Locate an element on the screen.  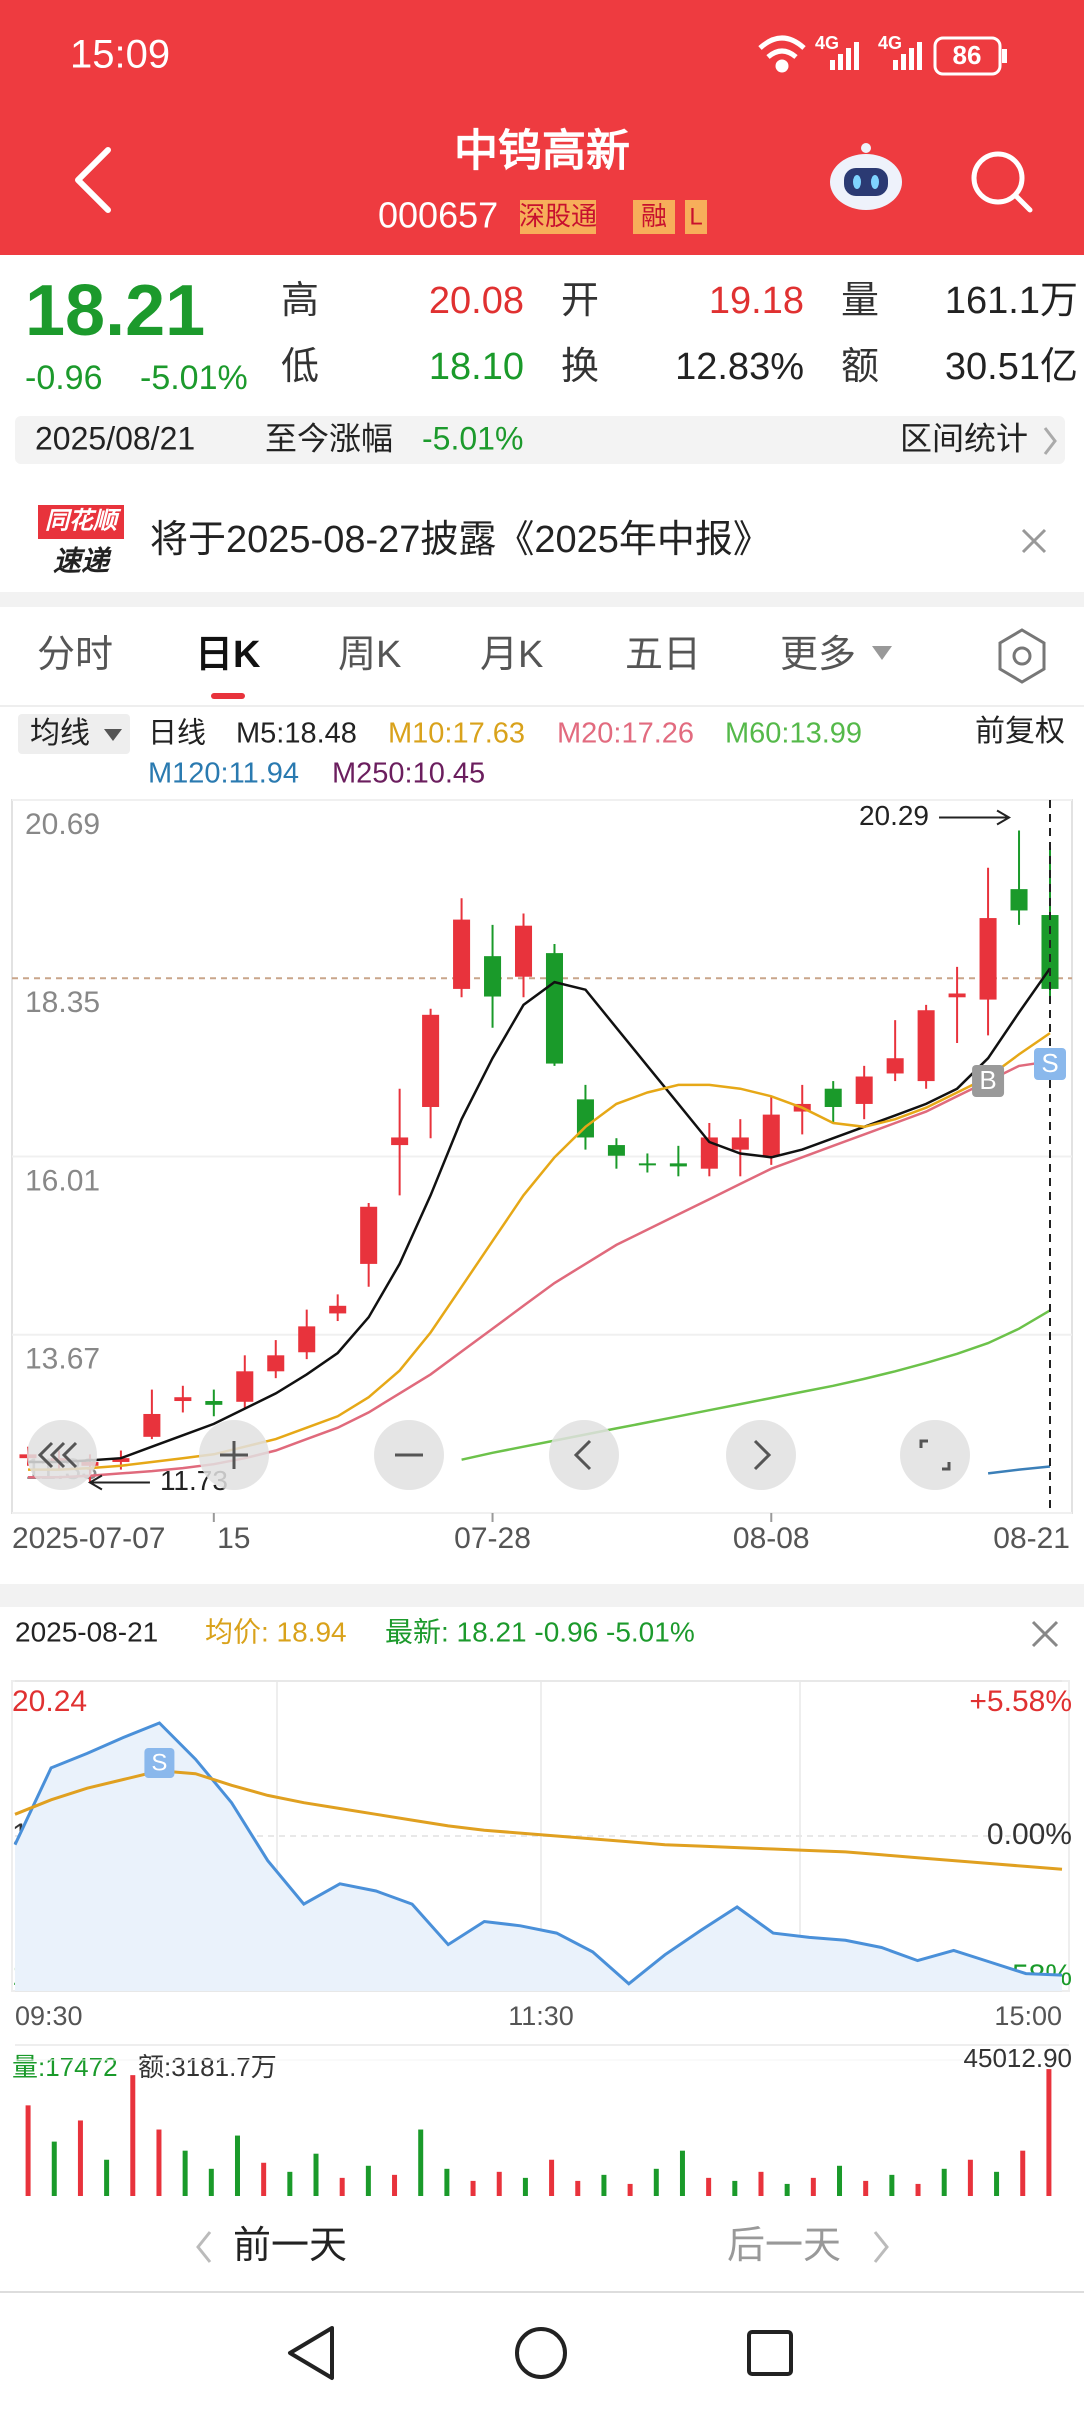
prev-chevron is located at coordinates (204, 2247).